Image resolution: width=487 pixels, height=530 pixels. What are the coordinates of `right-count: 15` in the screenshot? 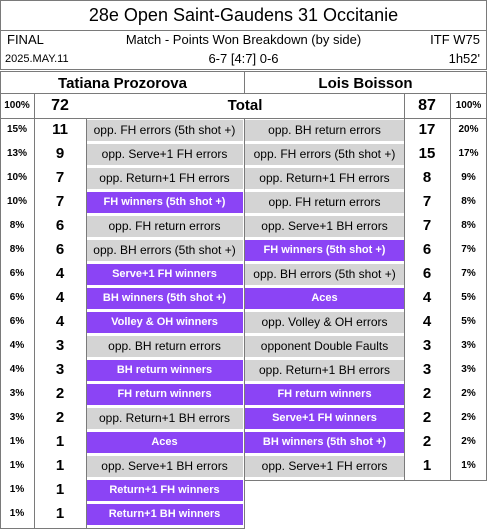 It's located at (427, 153).